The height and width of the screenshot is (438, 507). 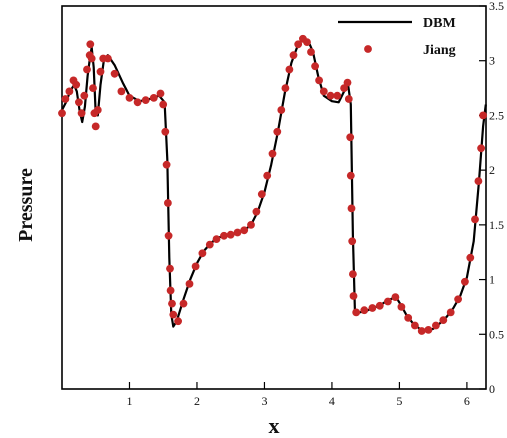 I want to click on legend-jiang-swatch, so click(x=368, y=49).